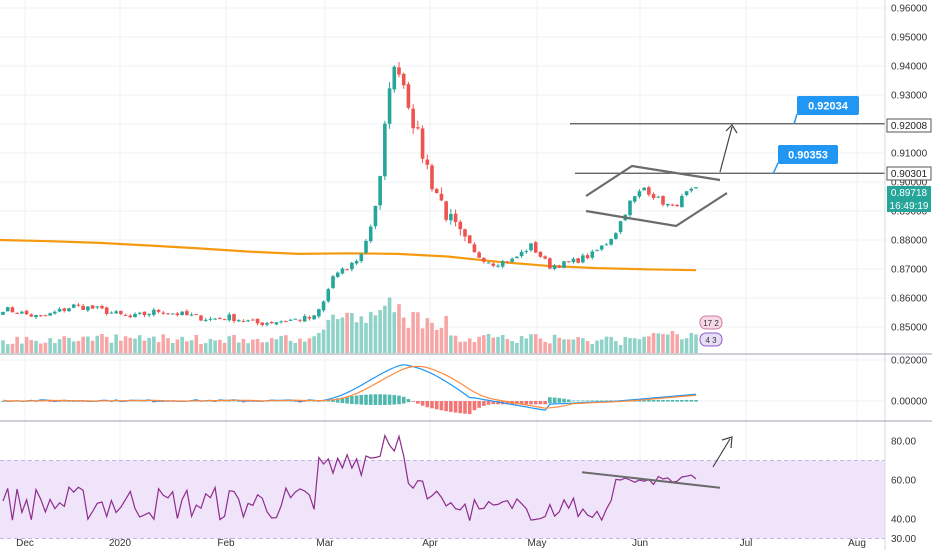  Describe the element at coordinates (909, 205) in the screenshot. I see `countdown-label: 16:49:19` at that location.